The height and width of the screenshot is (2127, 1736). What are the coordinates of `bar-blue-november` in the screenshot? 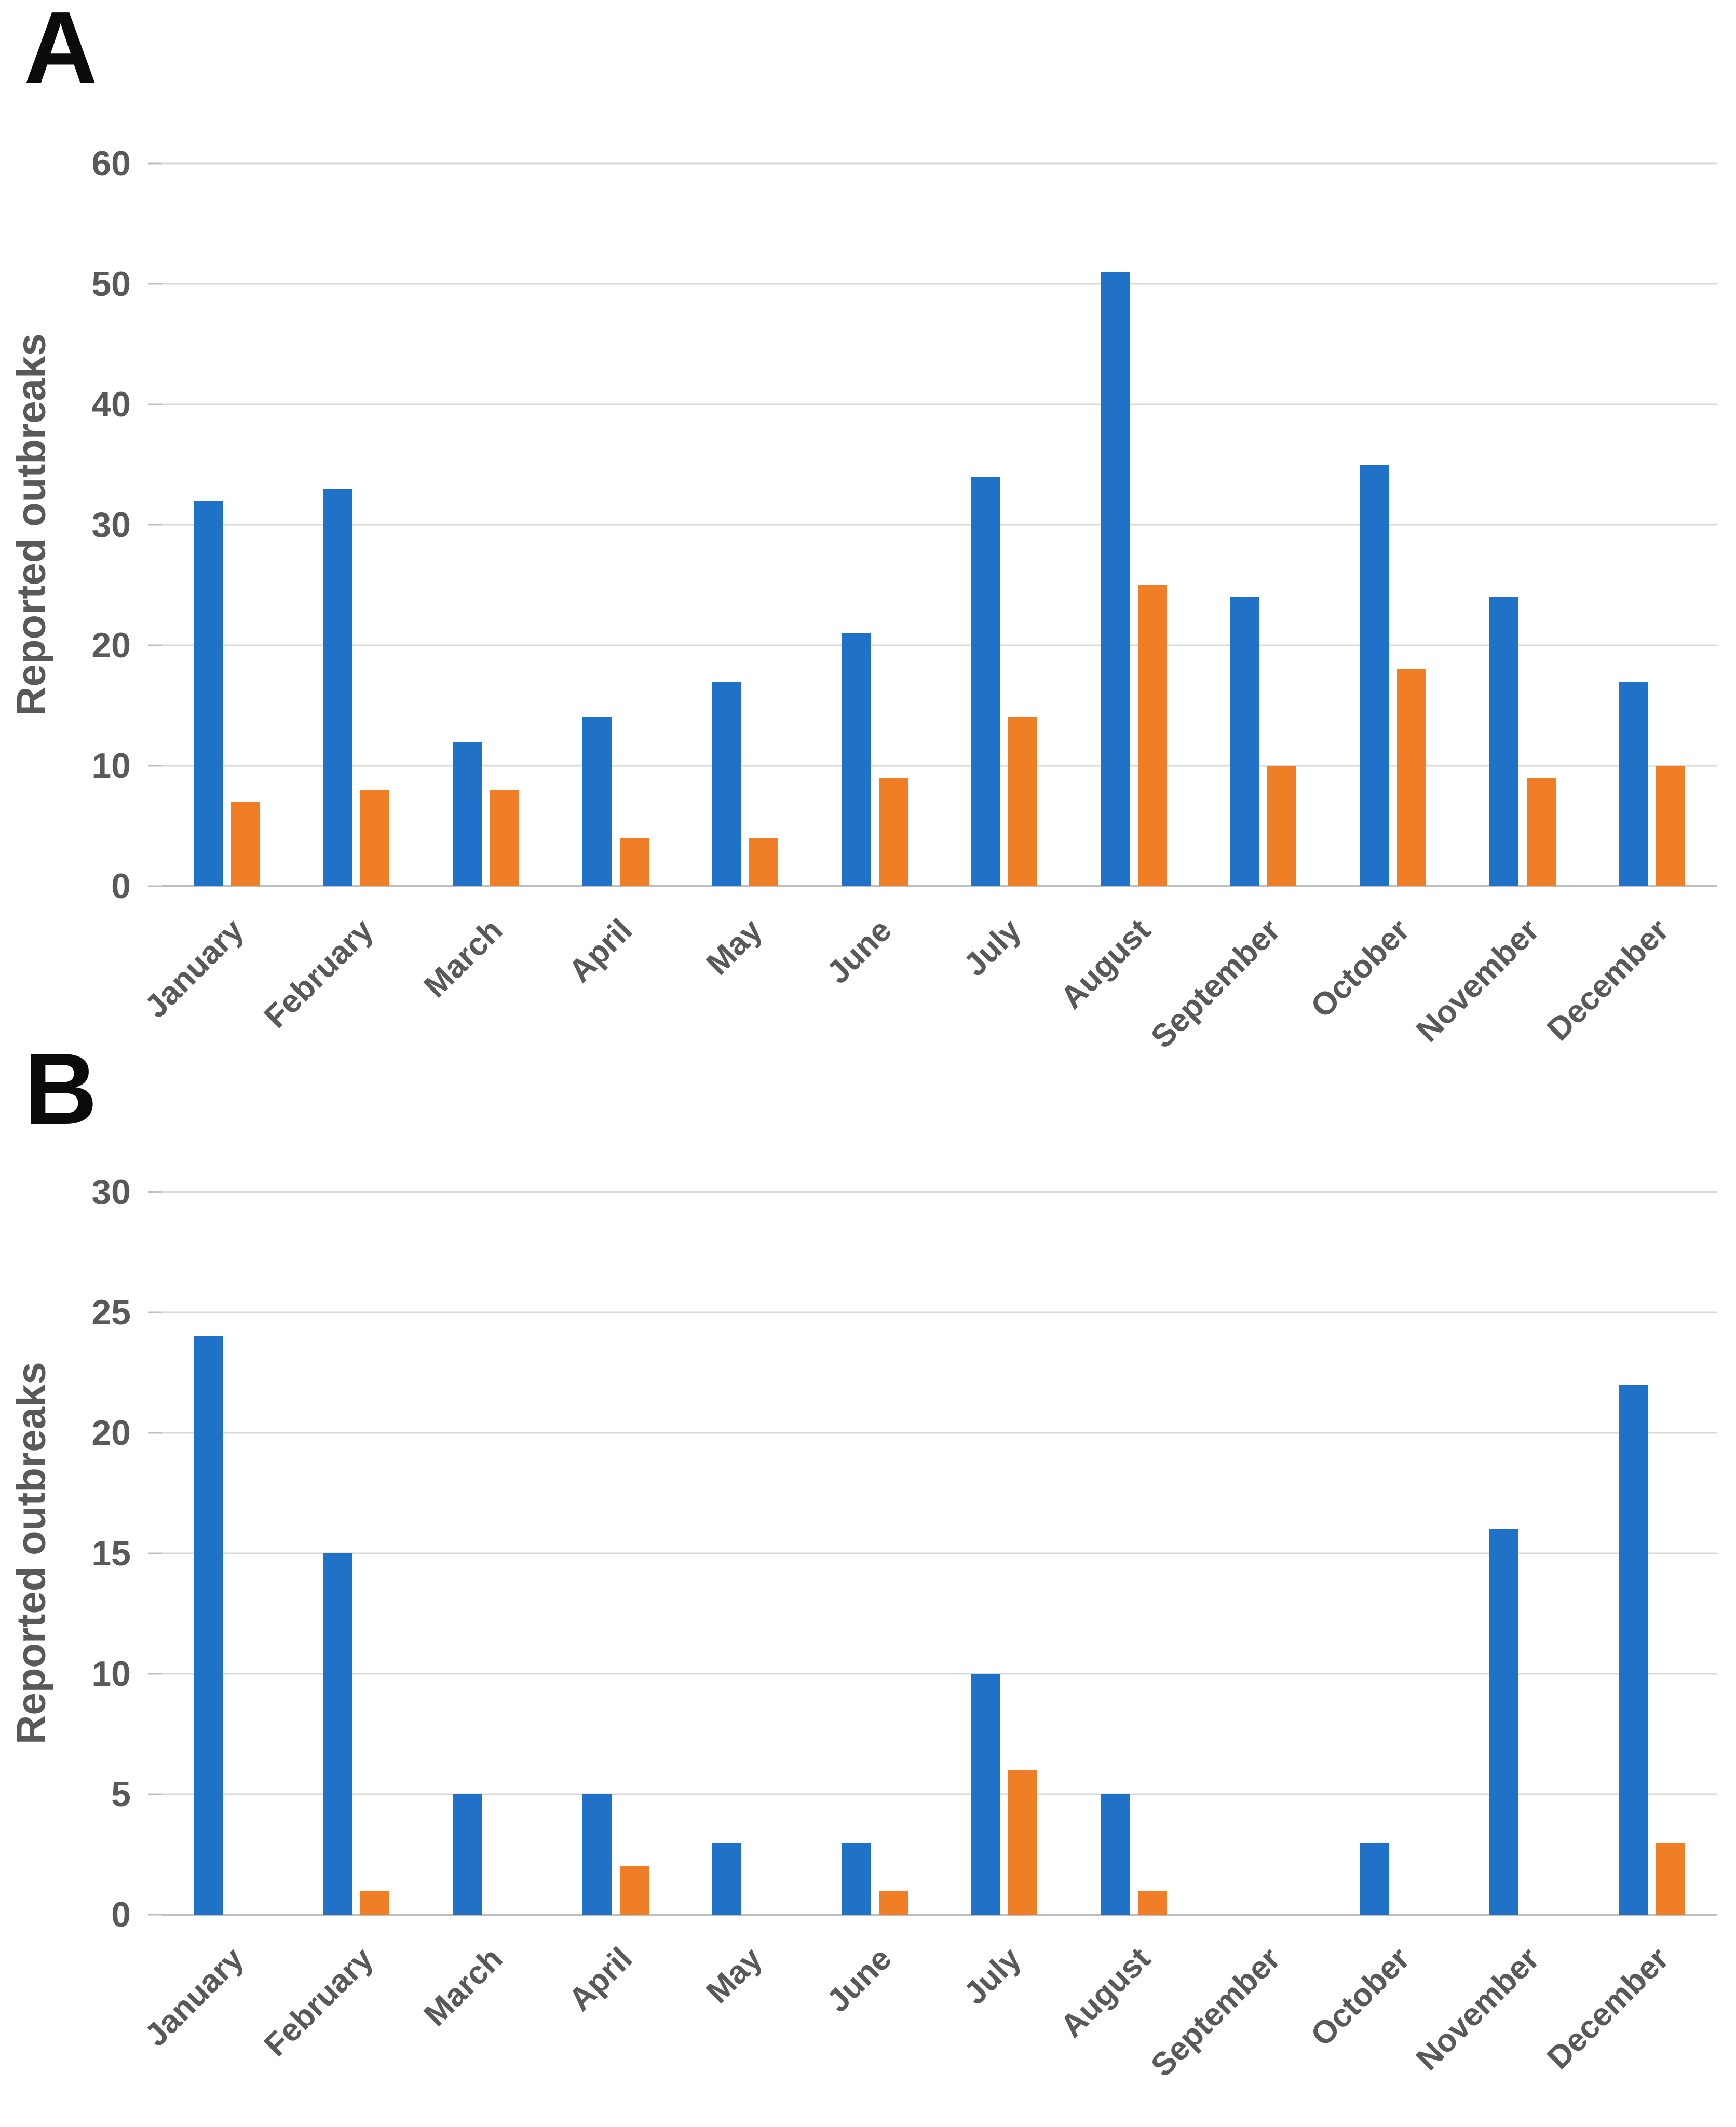 It's located at (1503, 742).